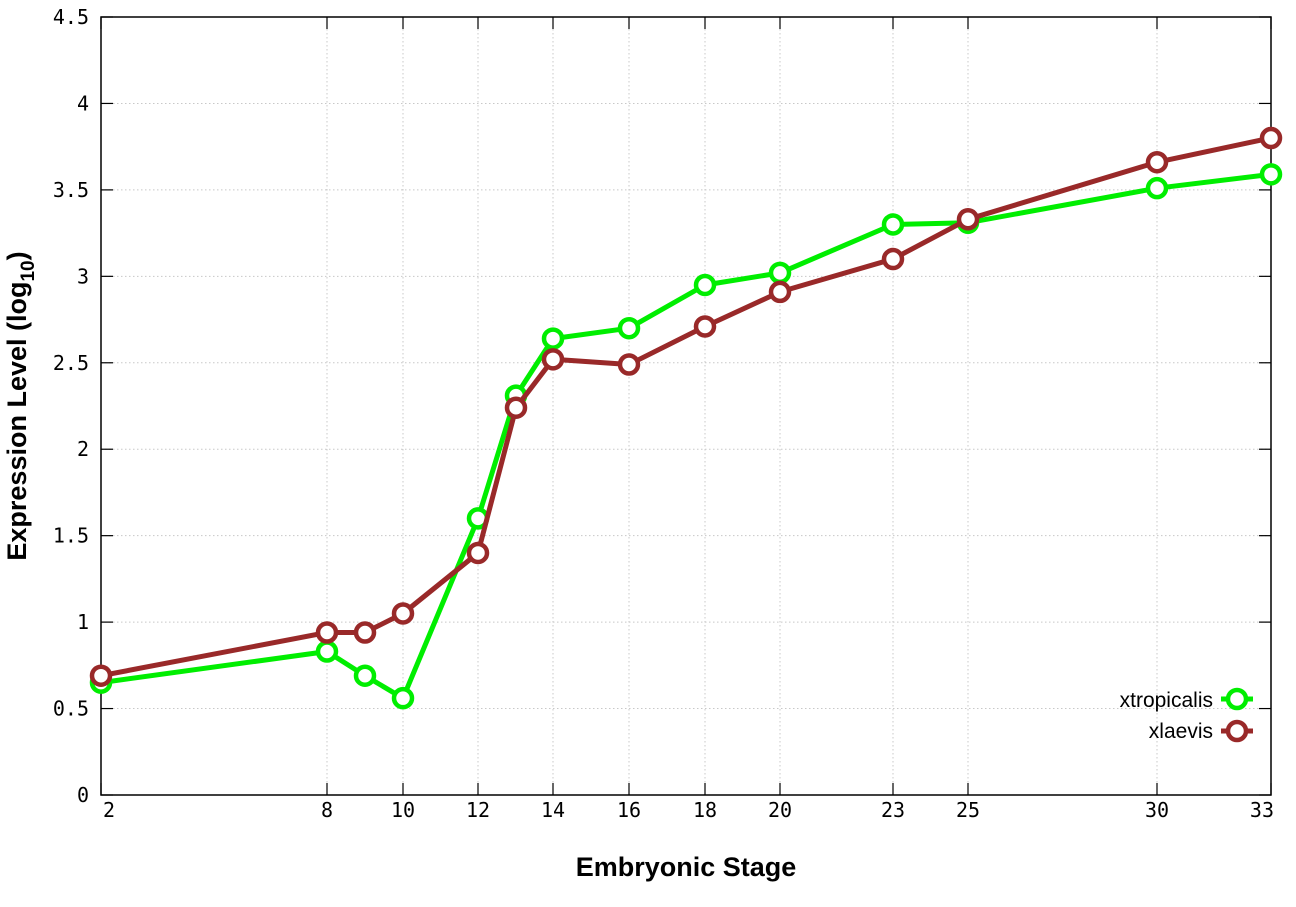 The width and height of the screenshot is (1296, 907). What do you see at coordinates (553, 810) in the screenshot?
I see `x-tick-label: 14` at bounding box center [553, 810].